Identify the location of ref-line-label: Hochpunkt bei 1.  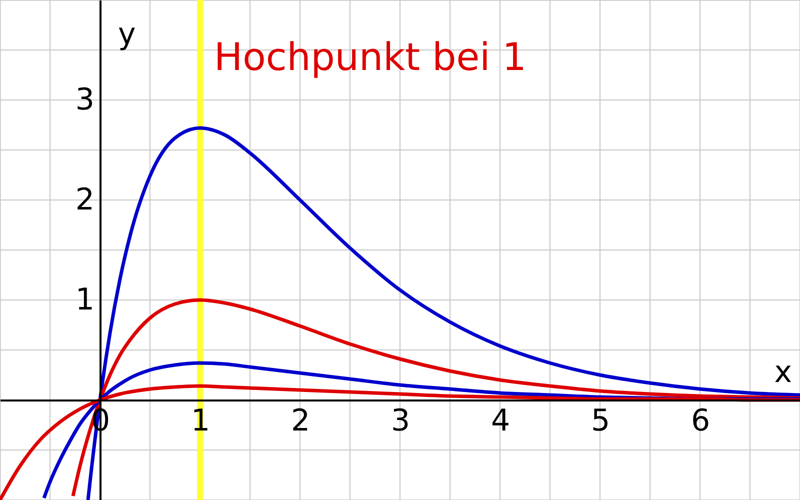
(370, 57).